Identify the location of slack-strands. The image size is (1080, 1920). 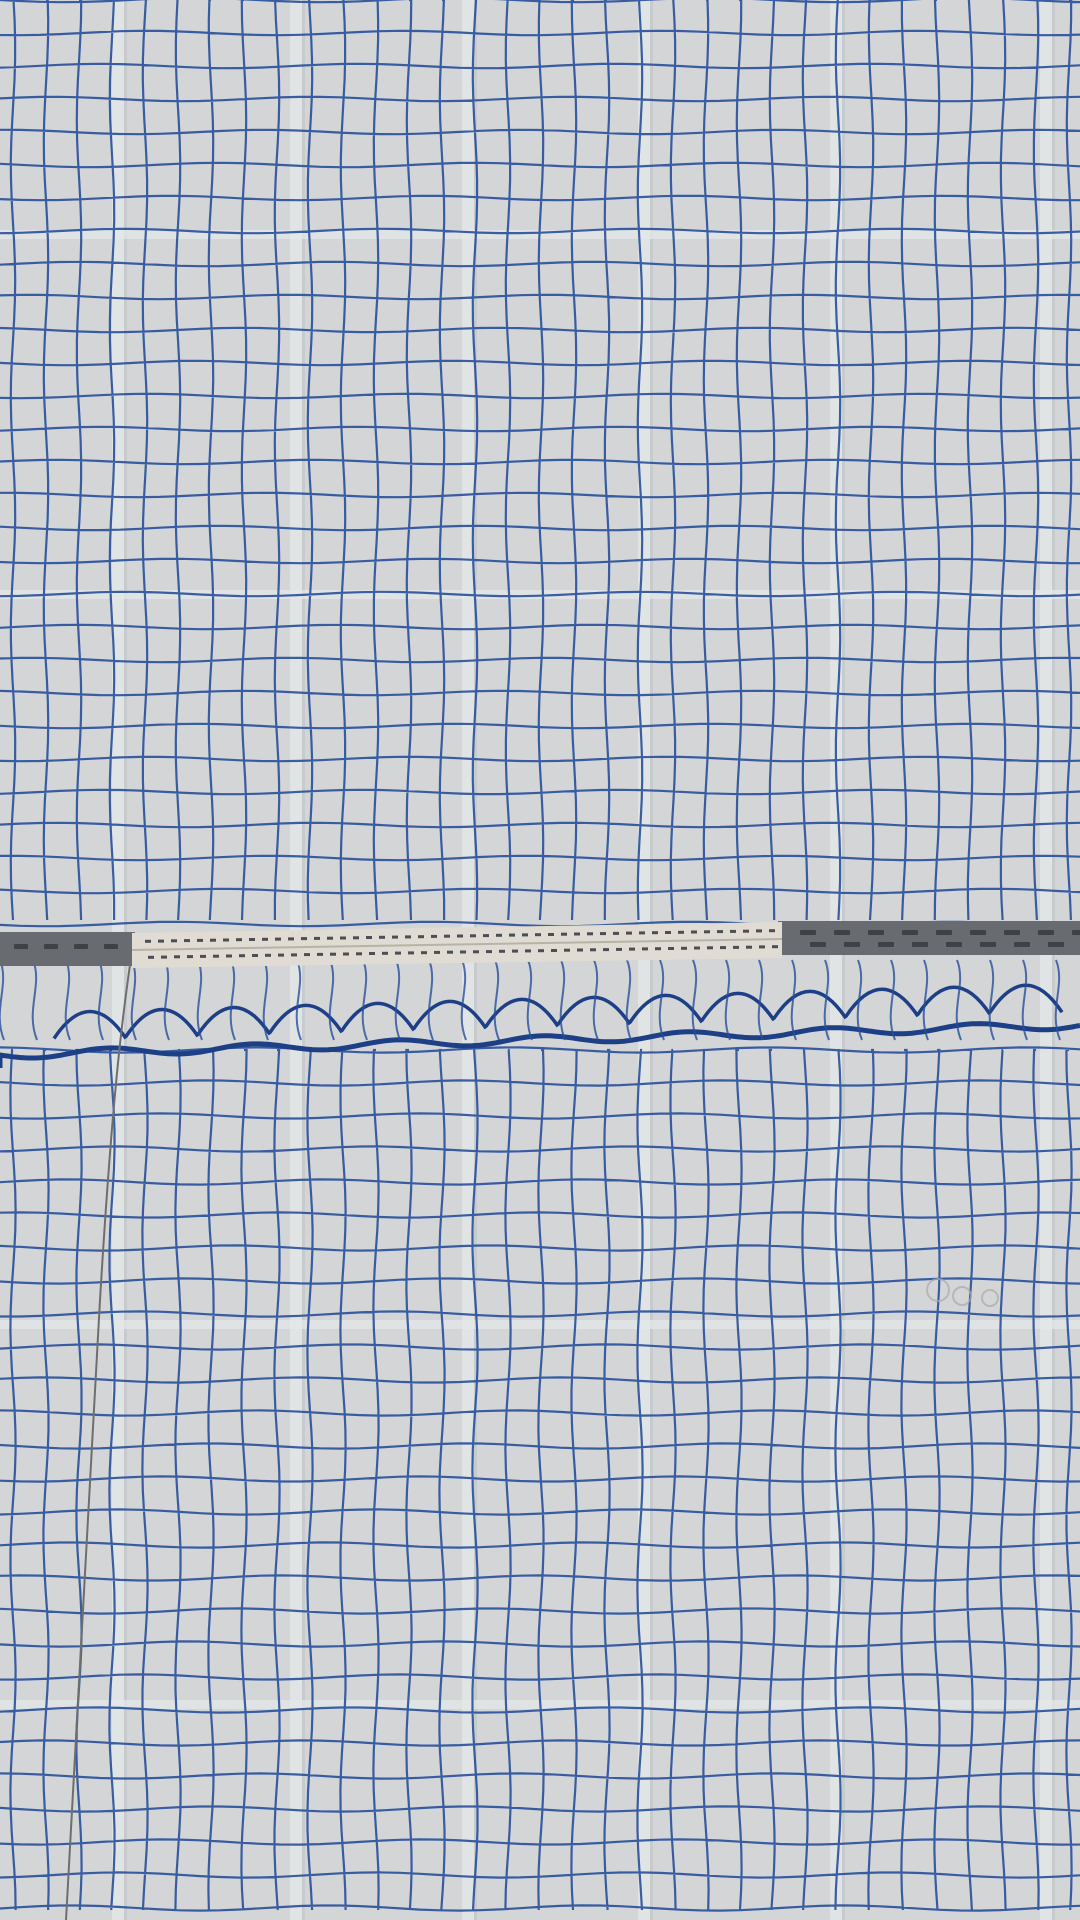
(530, 1000).